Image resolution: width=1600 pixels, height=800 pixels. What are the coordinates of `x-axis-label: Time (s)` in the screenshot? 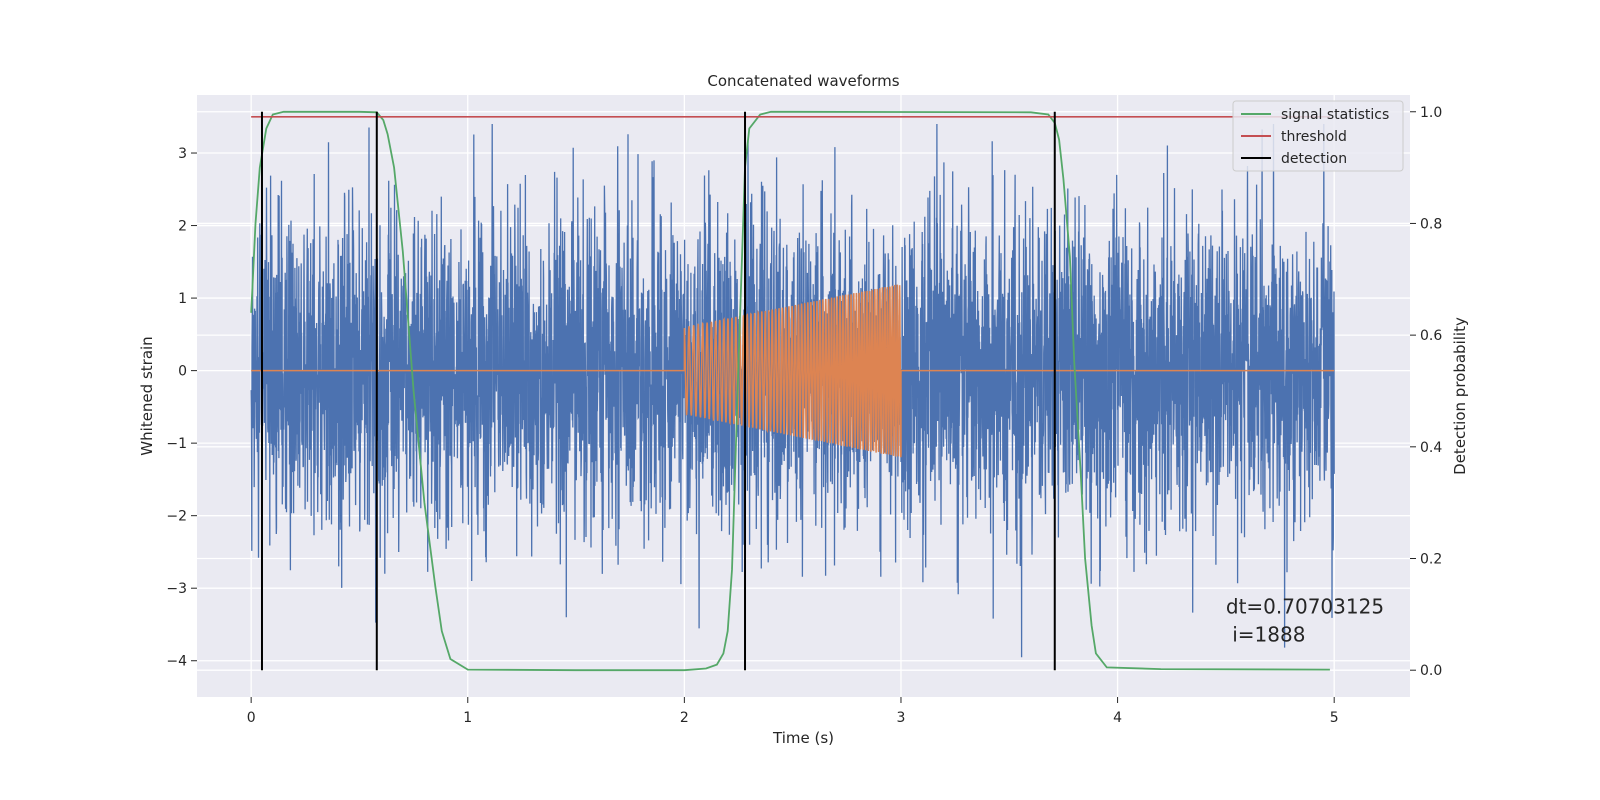 It's located at (803, 738).